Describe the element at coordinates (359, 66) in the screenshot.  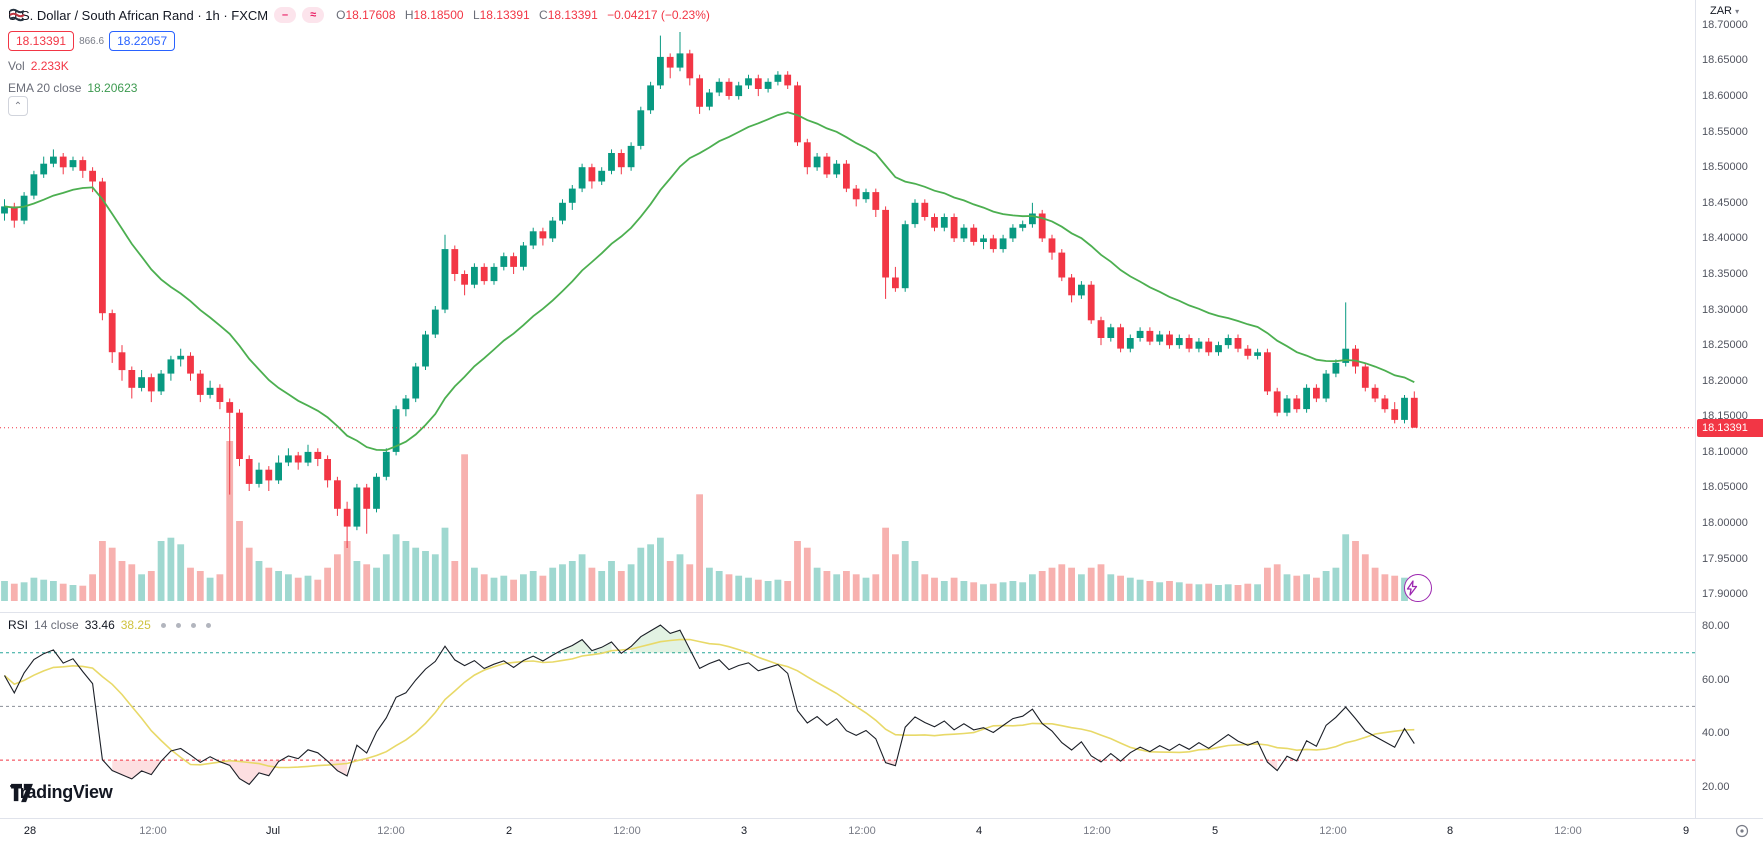
I see `volume-row: Vol 2.233K` at that location.